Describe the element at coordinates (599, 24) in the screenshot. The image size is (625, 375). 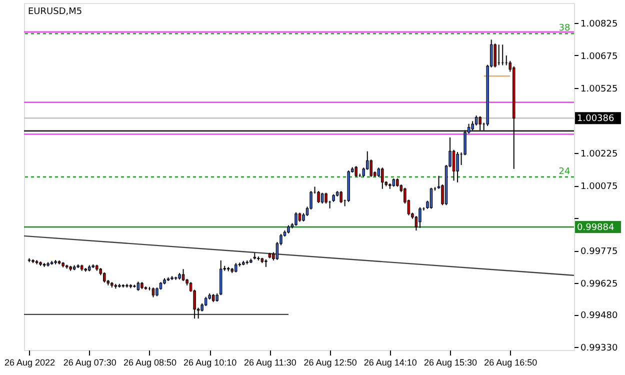
I see `y-tick-label: 1.00825` at that location.